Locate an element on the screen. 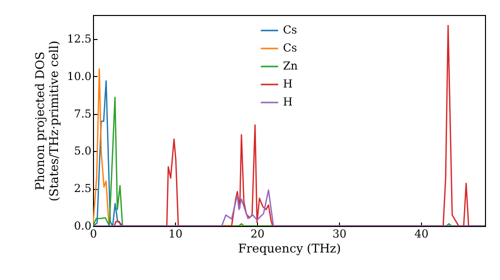  y-tick-label: 2.5 is located at coordinates (83, 189).